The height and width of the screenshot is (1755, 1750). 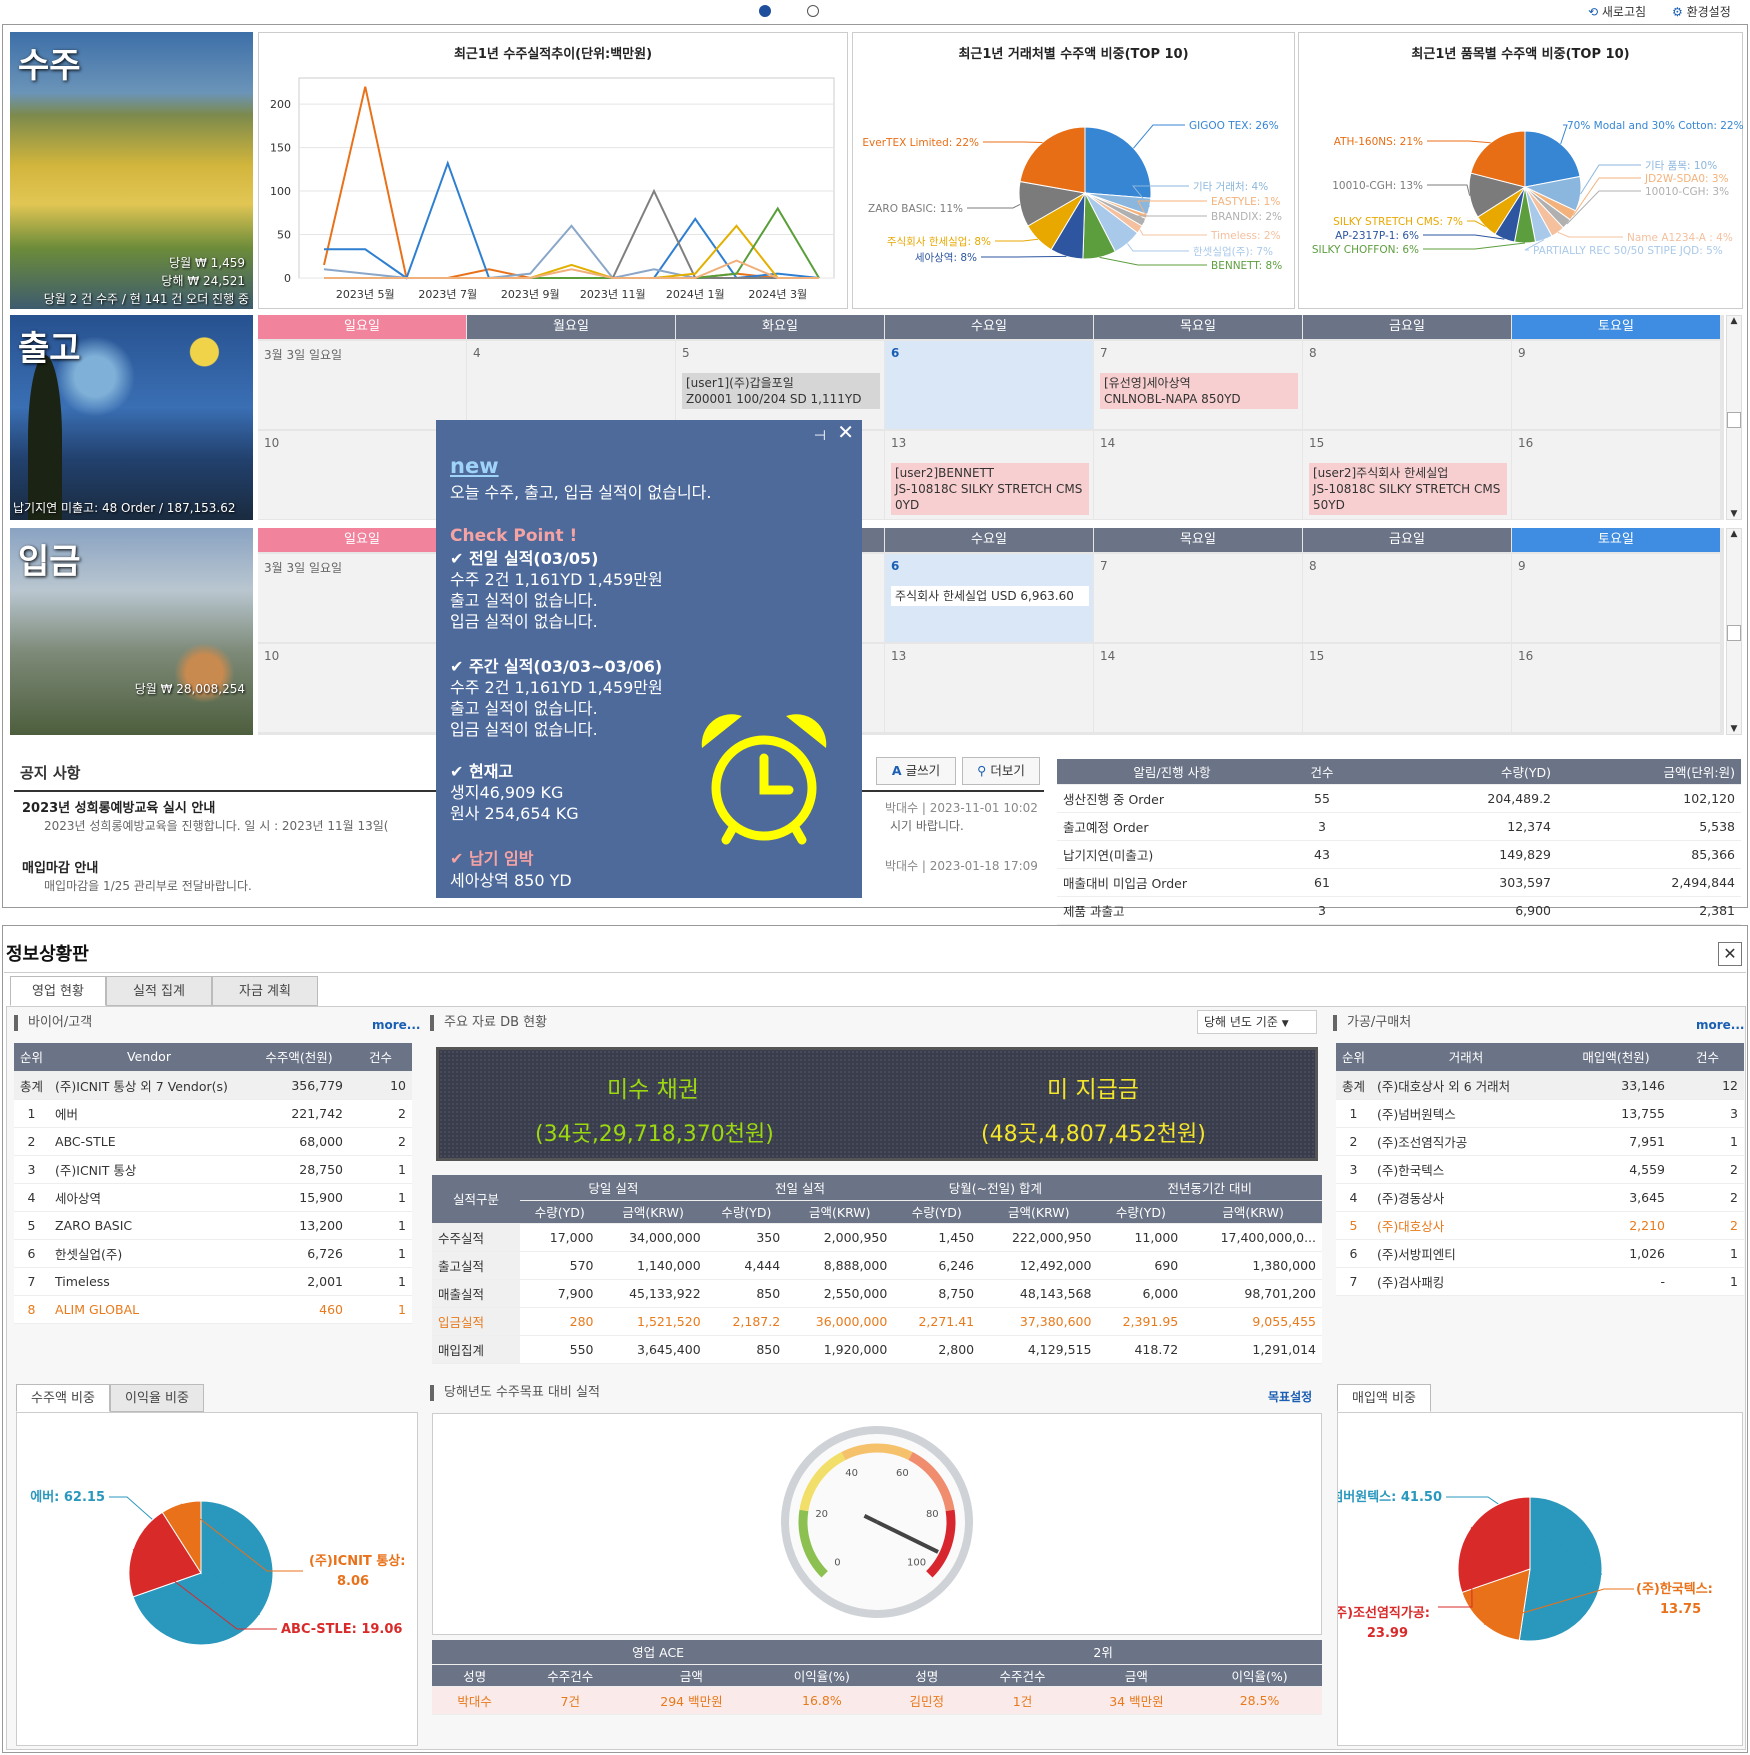 What do you see at coordinates (341, 1629) in the screenshot?
I see `pie-label: ABC-STLE: 19.06` at bounding box center [341, 1629].